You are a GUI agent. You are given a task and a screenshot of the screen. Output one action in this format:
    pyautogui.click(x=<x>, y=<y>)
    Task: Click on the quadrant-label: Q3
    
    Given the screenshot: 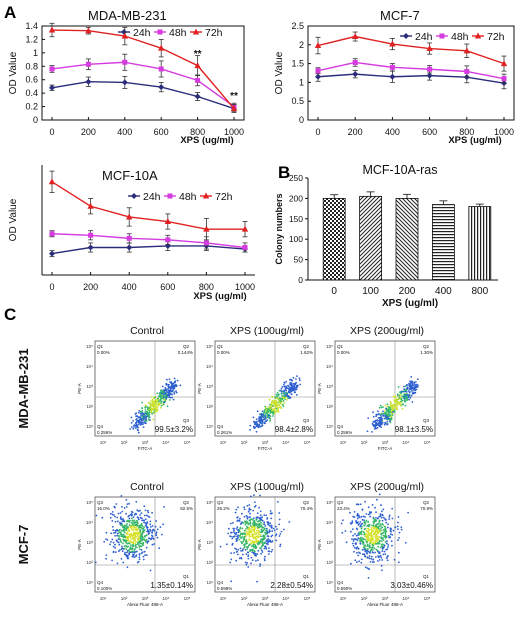 What is the action you would take?
    pyautogui.click(x=340, y=502)
    